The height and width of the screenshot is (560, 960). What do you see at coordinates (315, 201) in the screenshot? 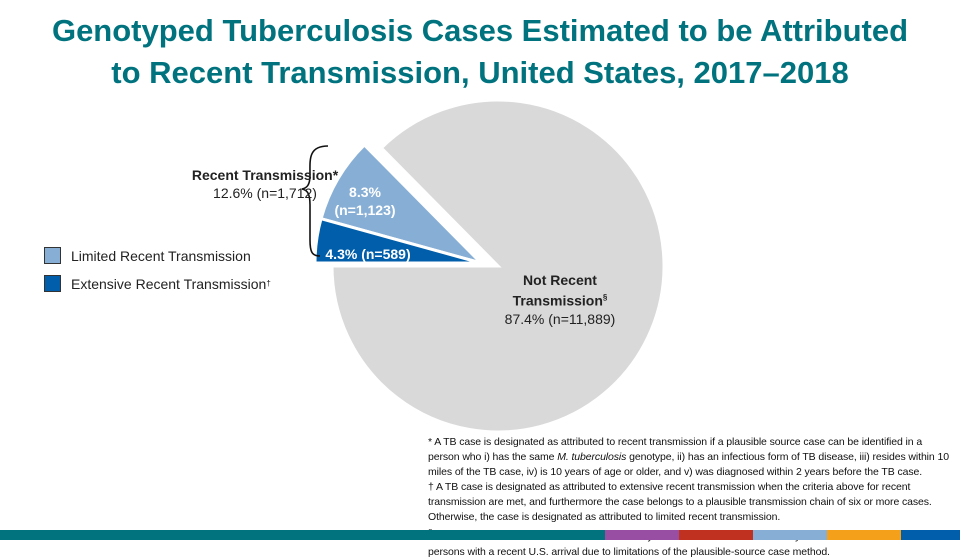
I see `group-brace` at bounding box center [315, 201].